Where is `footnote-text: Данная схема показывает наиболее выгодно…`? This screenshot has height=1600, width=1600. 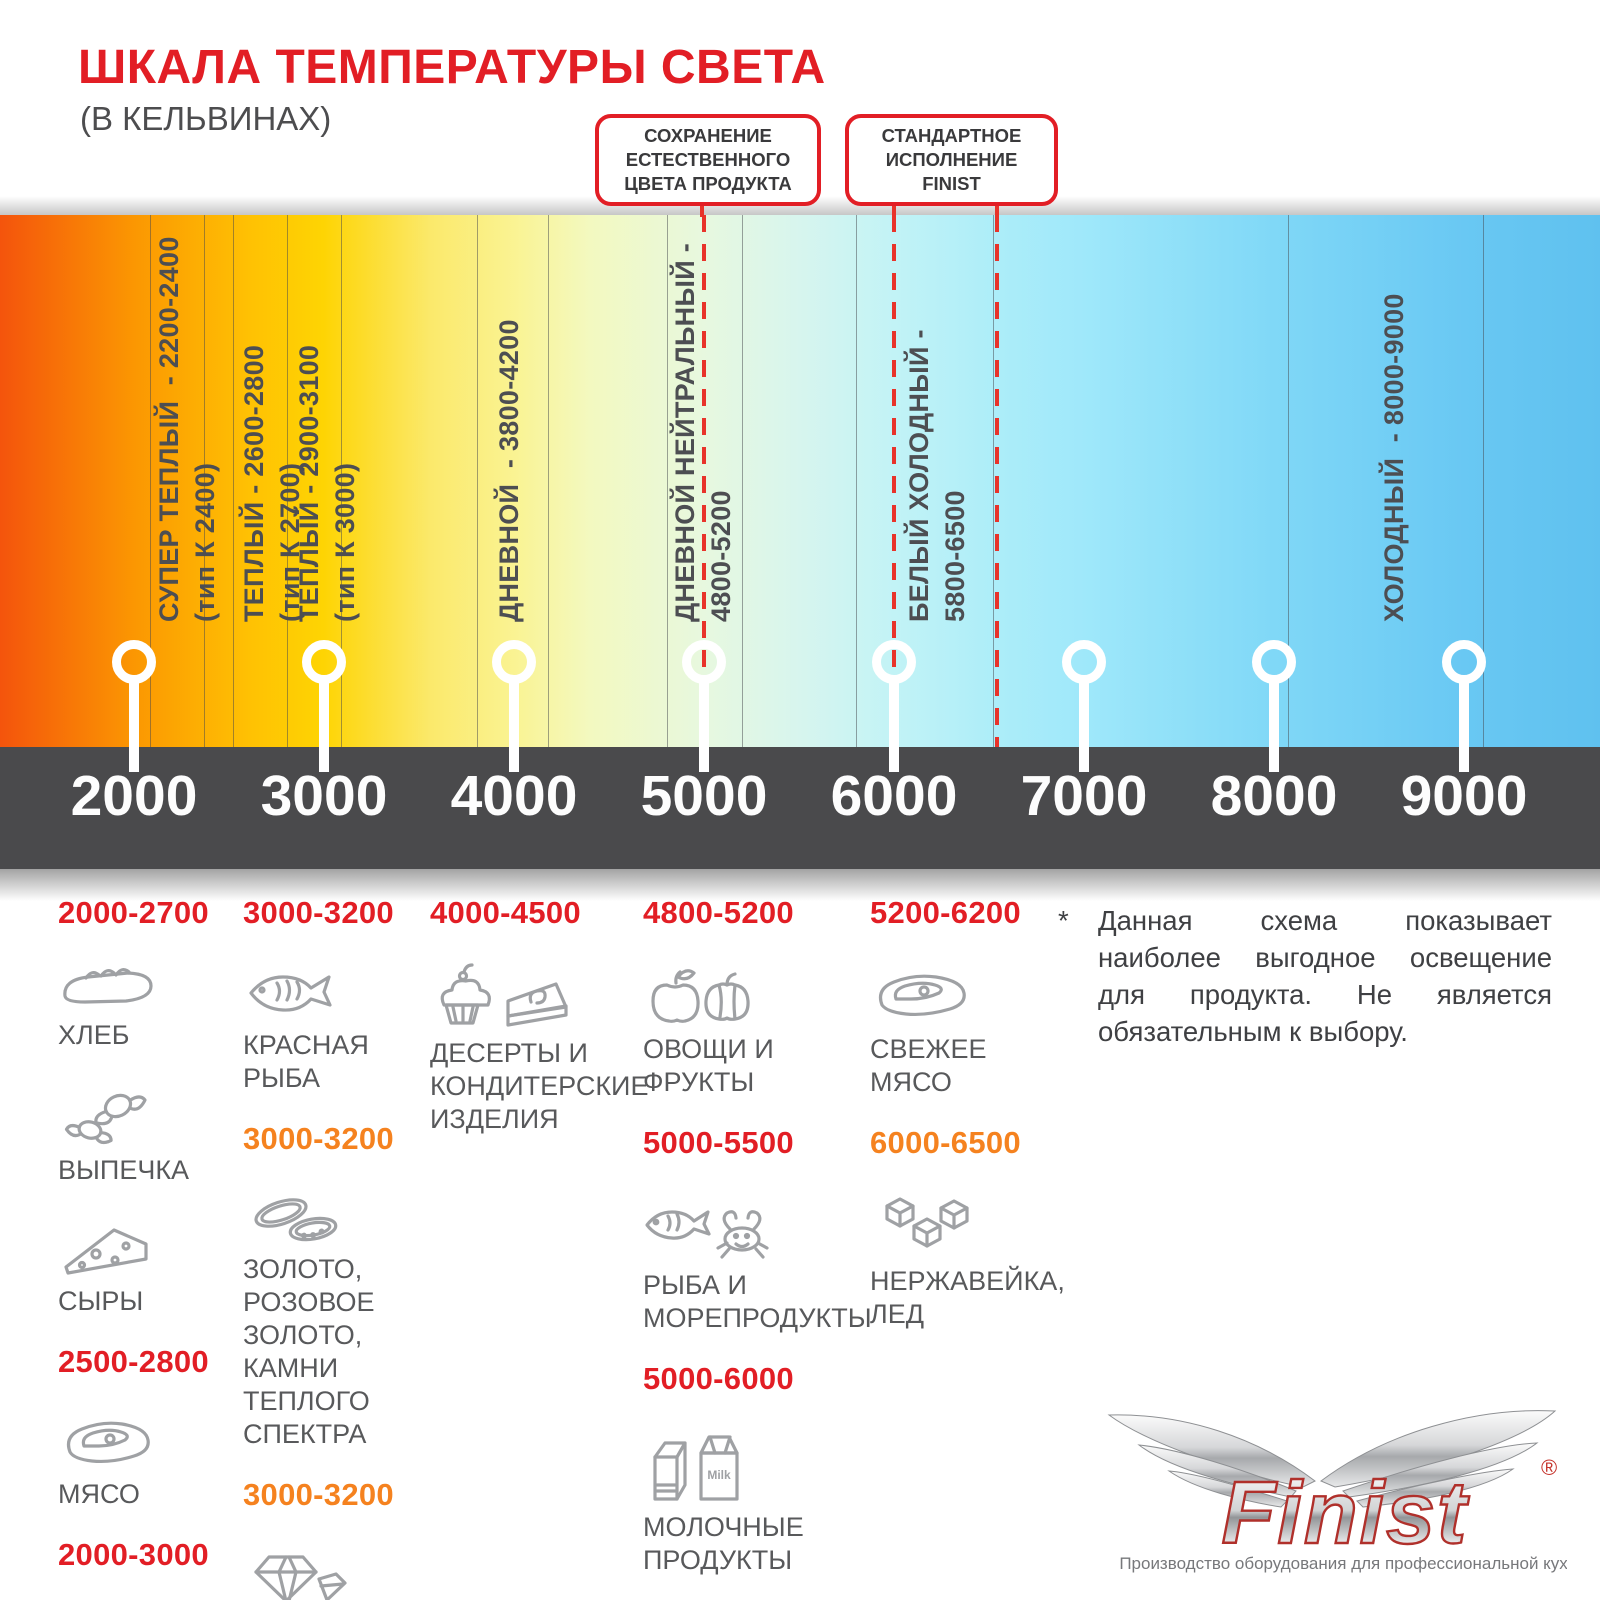
footnote-text: Данная схема показывает наиболее выгодно… is located at coordinates (1325, 976).